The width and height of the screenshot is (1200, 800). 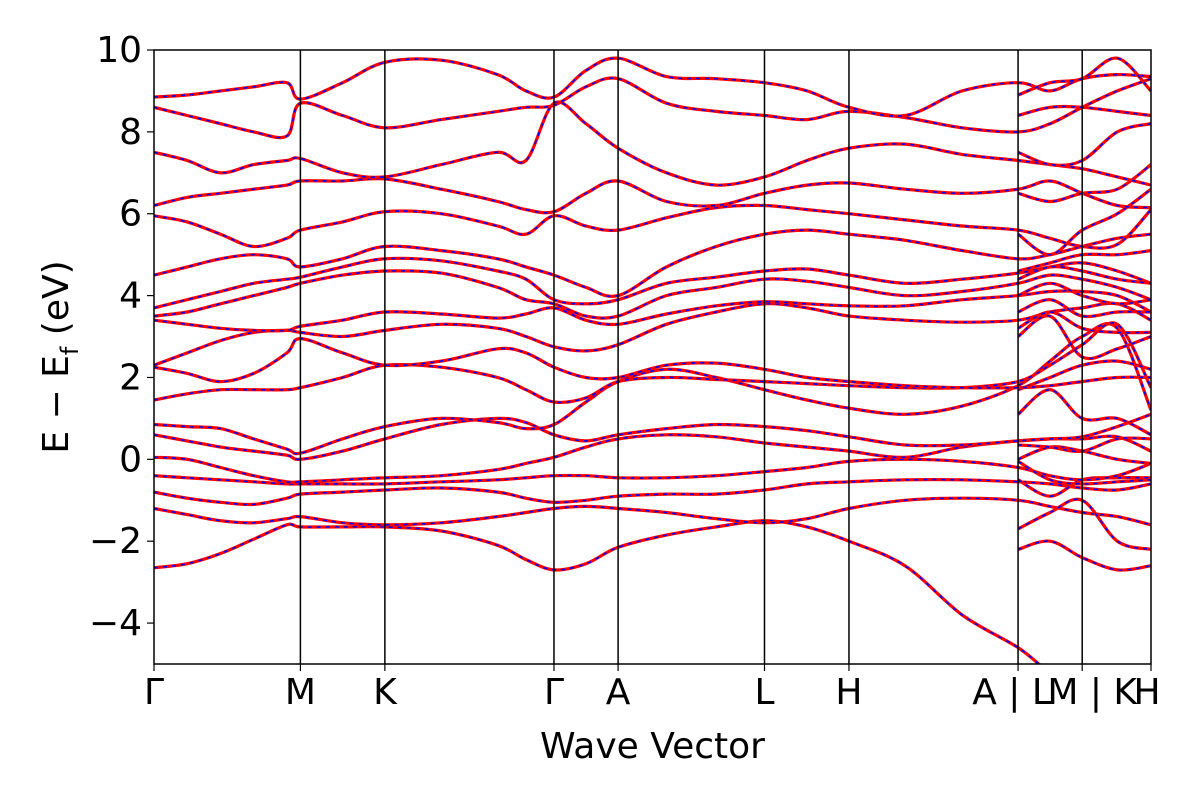 What do you see at coordinates (70, 350) in the screenshot?
I see `y-axis-title-subscript: f` at bounding box center [70, 350].